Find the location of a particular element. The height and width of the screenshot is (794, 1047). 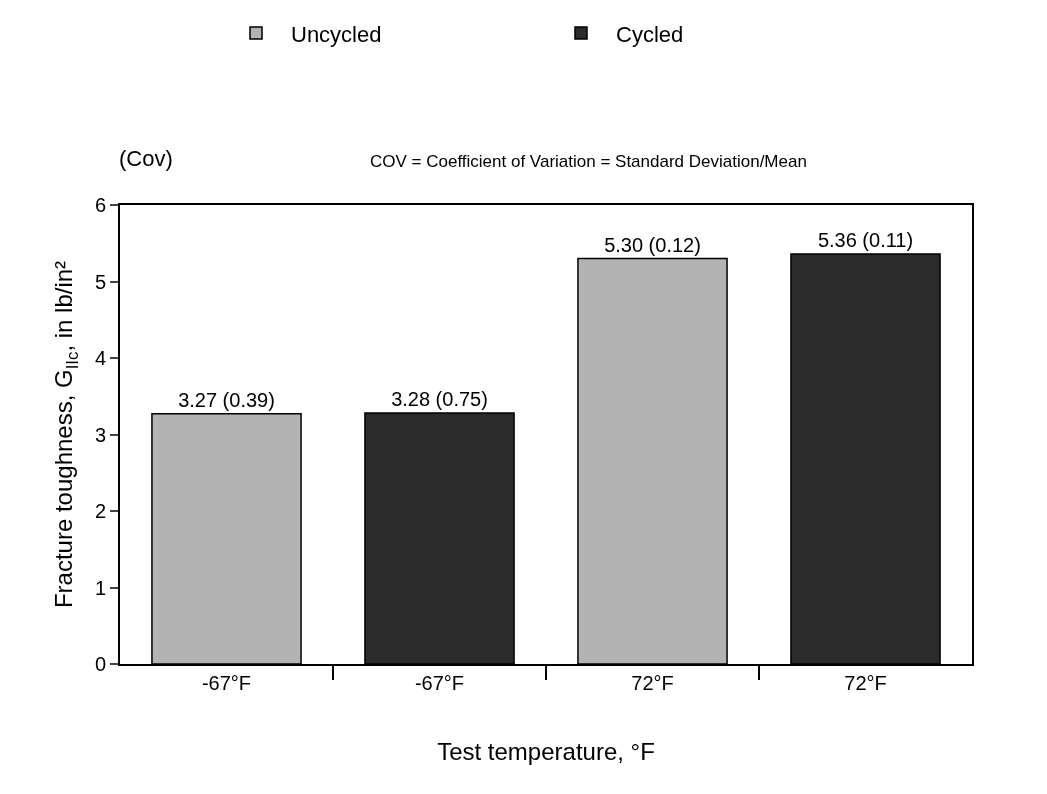

y-tick-label: 4 is located at coordinates (100, 358).